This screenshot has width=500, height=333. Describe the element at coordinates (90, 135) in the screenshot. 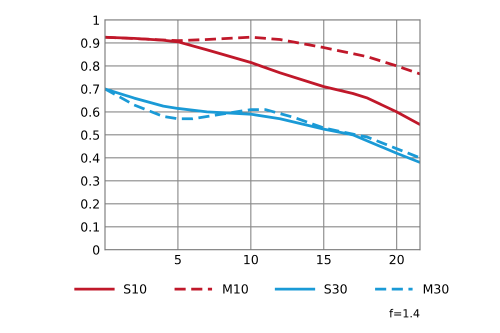

I see `y-tick-label: 0.5` at that location.